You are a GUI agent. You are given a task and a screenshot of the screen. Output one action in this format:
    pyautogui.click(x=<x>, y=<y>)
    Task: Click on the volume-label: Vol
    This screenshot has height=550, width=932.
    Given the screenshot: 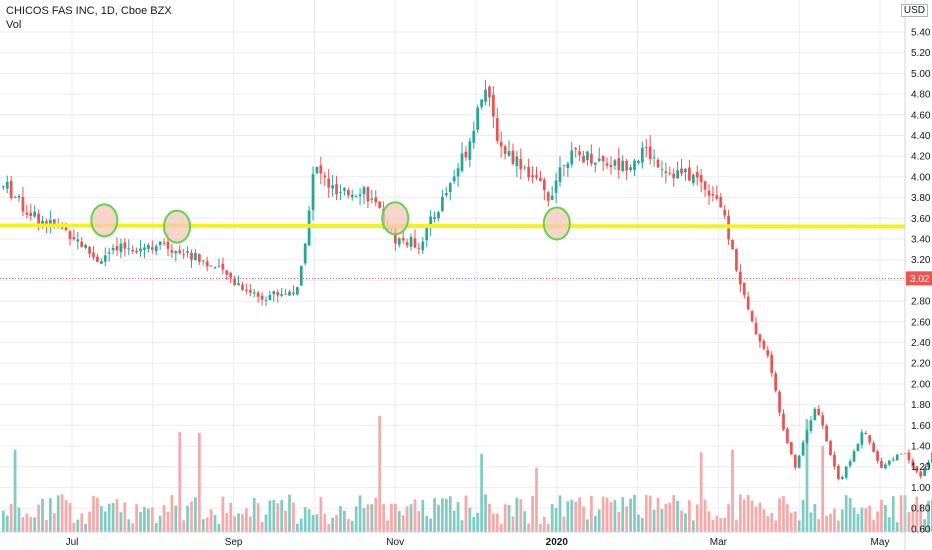 What is the action you would take?
    pyautogui.click(x=14, y=25)
    